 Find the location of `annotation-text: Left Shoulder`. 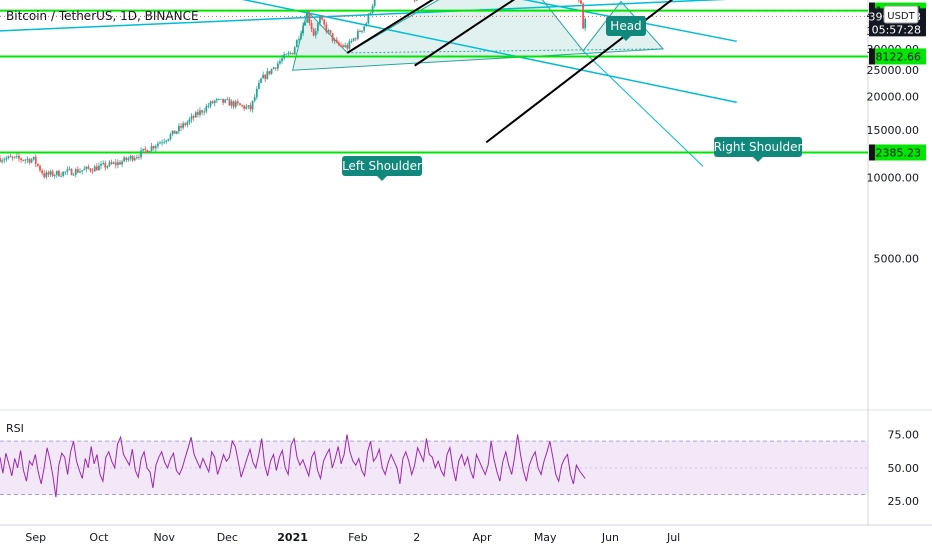

annotation-text: Left Shoulder is located at coordinates (382, 166).